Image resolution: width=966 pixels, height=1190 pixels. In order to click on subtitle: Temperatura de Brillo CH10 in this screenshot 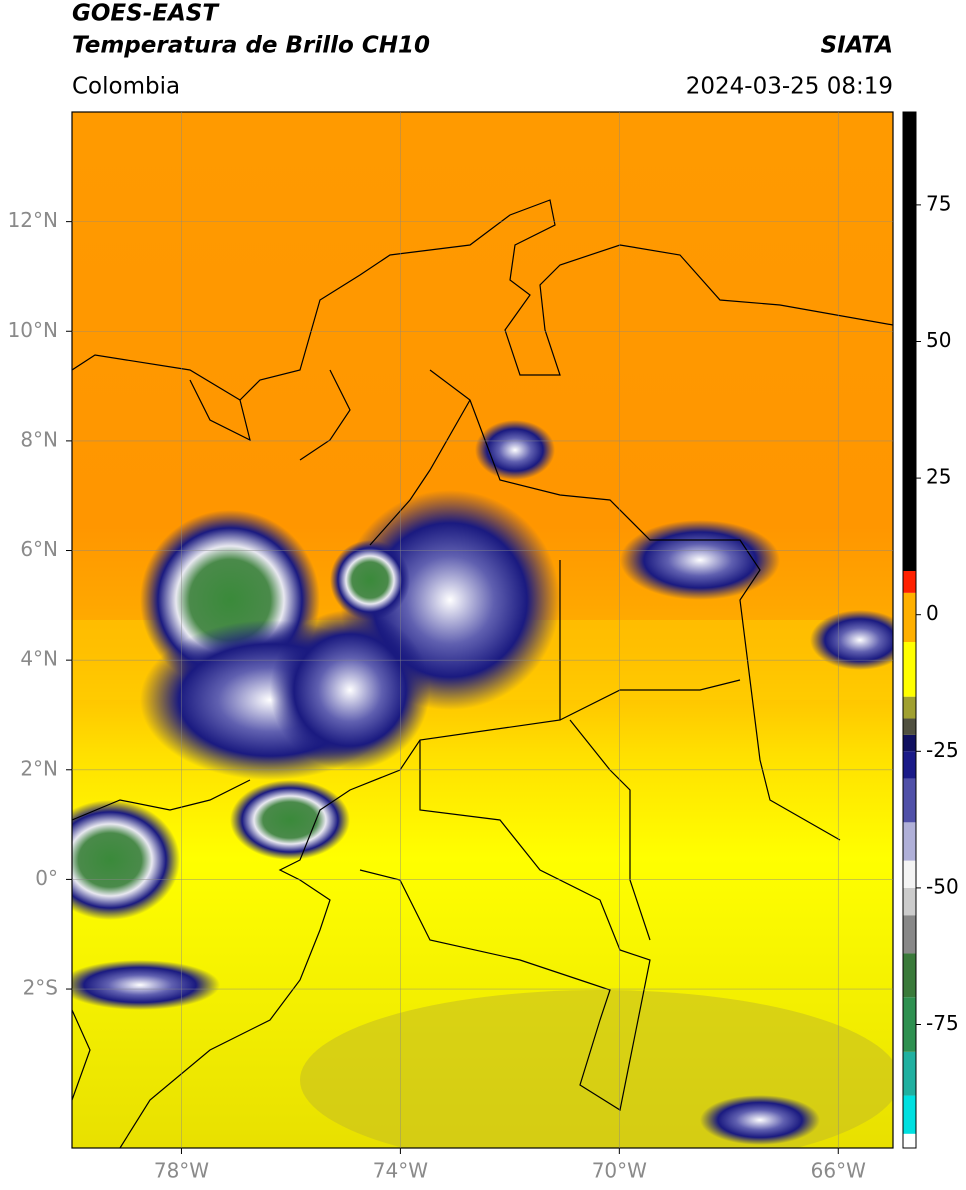, I will do `click(251, 46)`.